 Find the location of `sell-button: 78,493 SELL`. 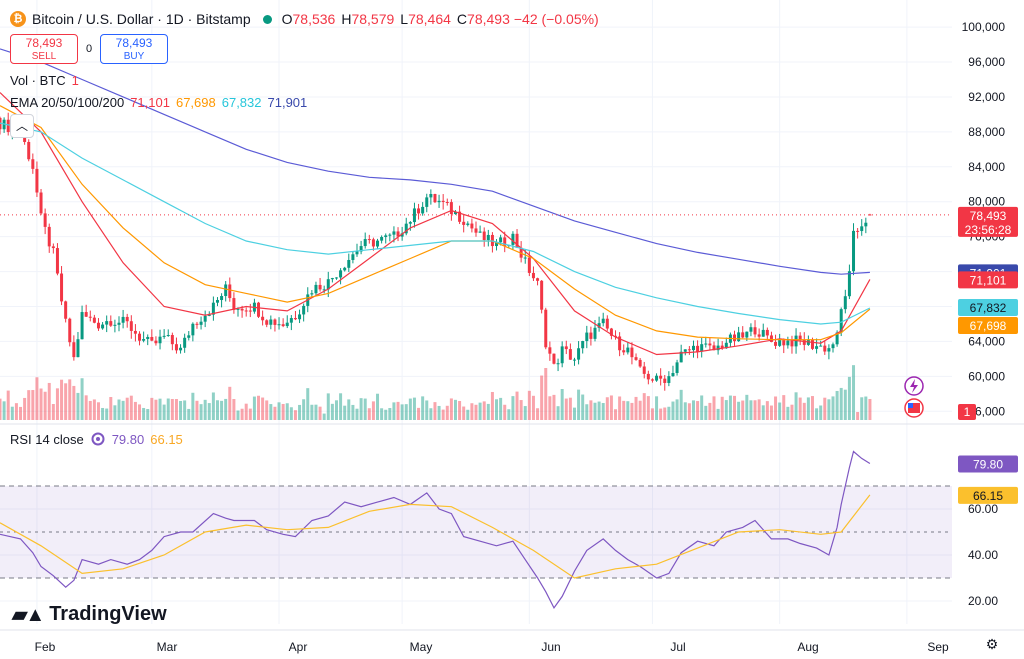

sell-button: 78,493 SELL is located at coordinates (44, 49).